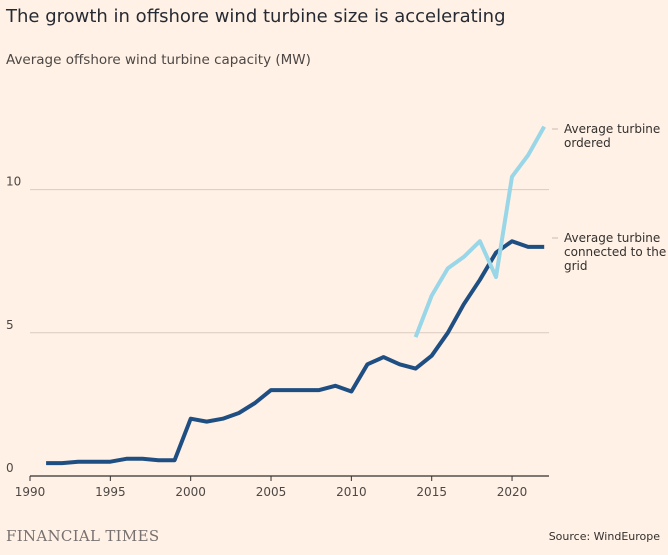 This screenshot has height=555, width=668. What do you see at coordinates (110, 492) in the screenshot?
I see `x-tick-label: 1995` at bounding box center [110, 492].